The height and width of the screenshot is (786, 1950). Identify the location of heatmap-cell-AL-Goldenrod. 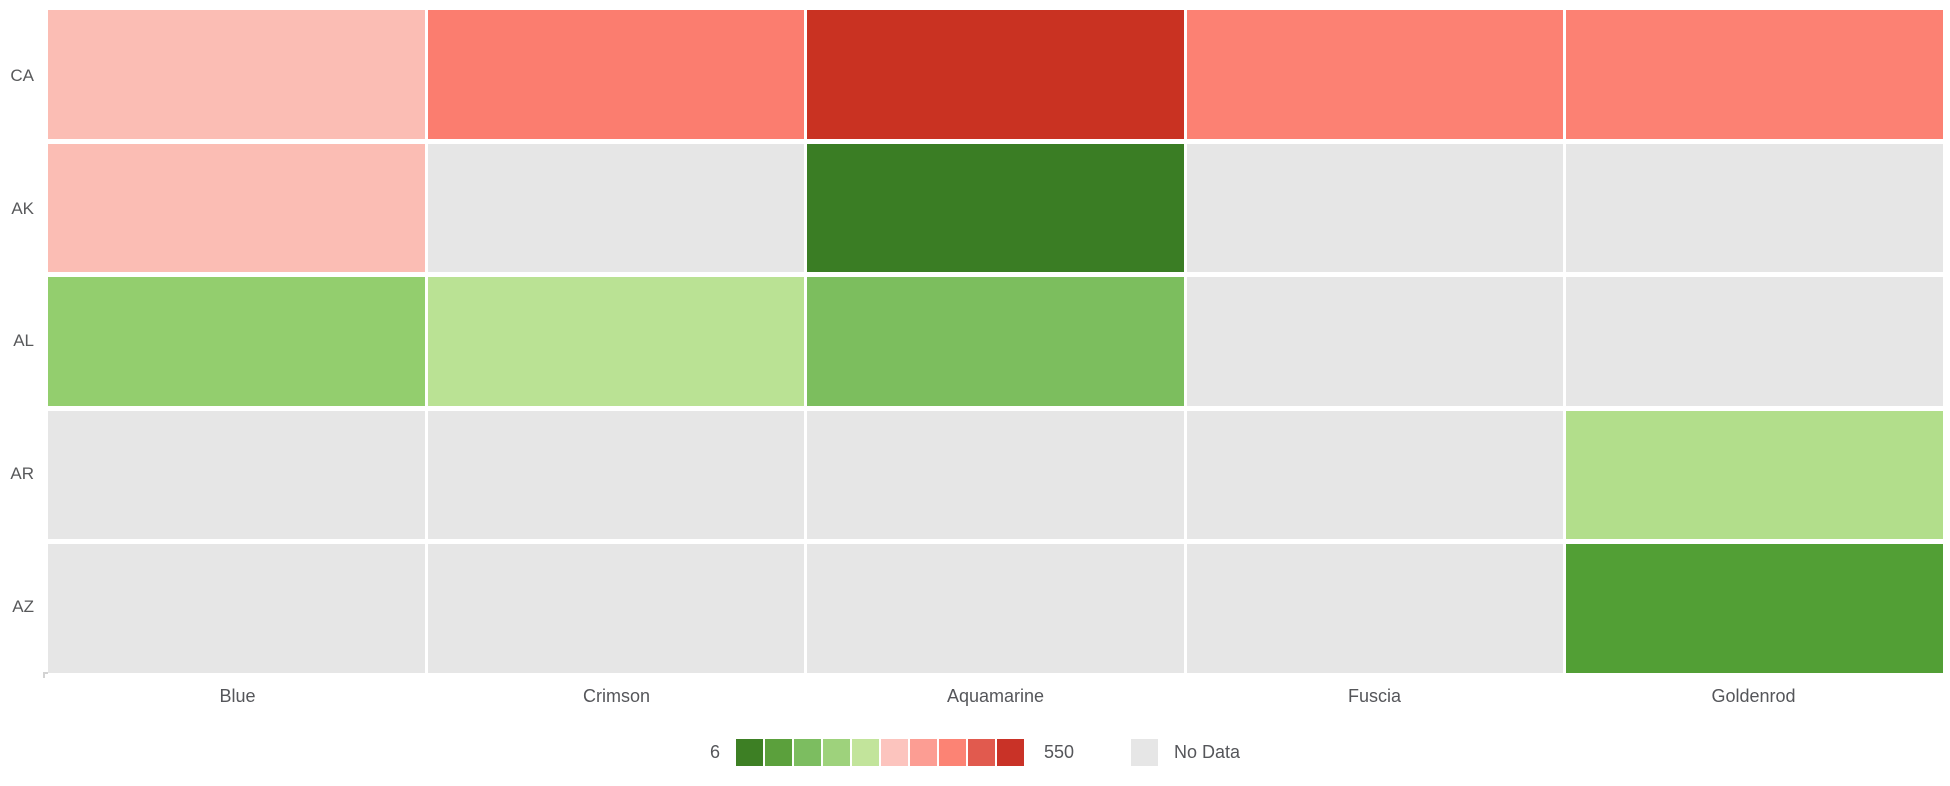
(1754, 341).